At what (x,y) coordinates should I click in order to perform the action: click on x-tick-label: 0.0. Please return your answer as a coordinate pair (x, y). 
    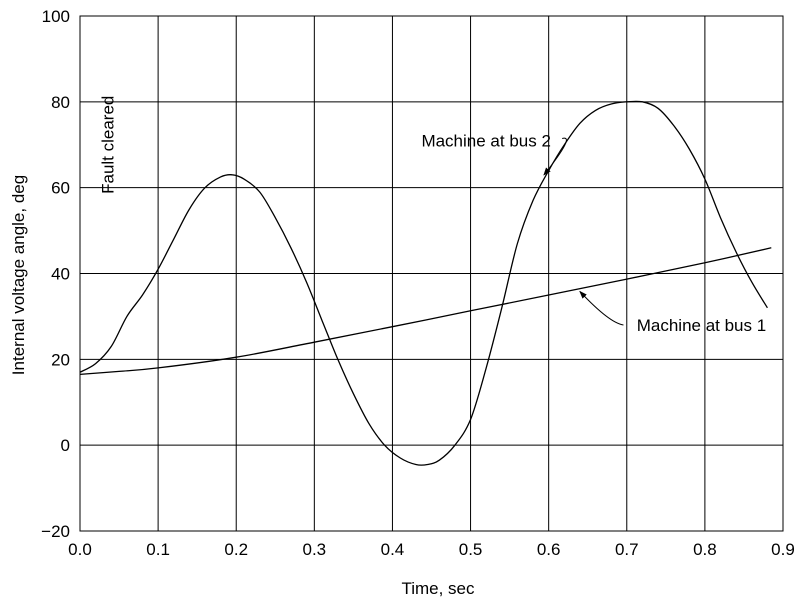
    Looking at the image, I should click on (80, 549).